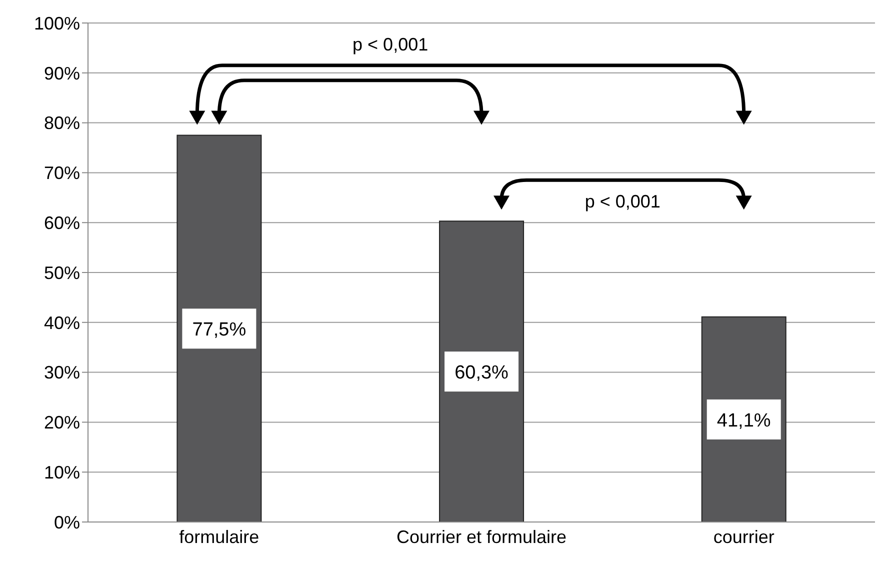 The height and width of the screenshot is (567, 885). I want to click on y-tick-label: 80%, so click(62, 123).